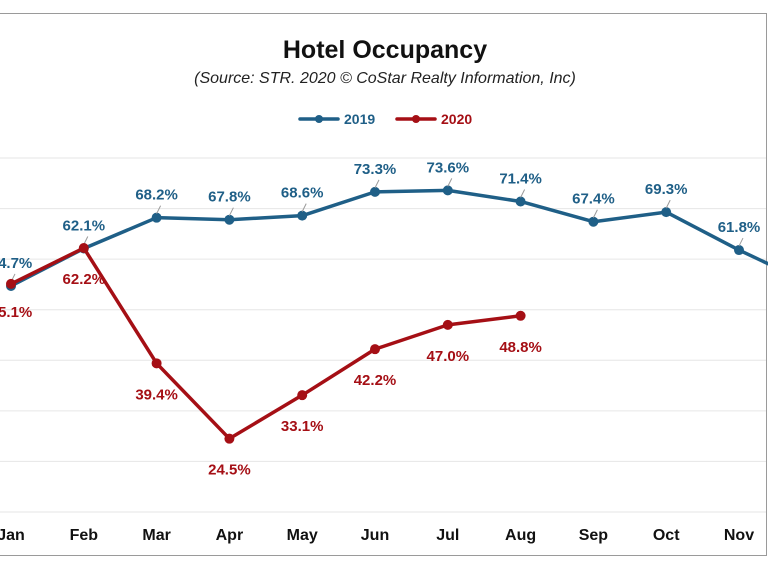  What do you see at coordinates (520, 178) in the screenshot?
I see `data-label-2019: 71.4%` at bounding box center [520, 178].